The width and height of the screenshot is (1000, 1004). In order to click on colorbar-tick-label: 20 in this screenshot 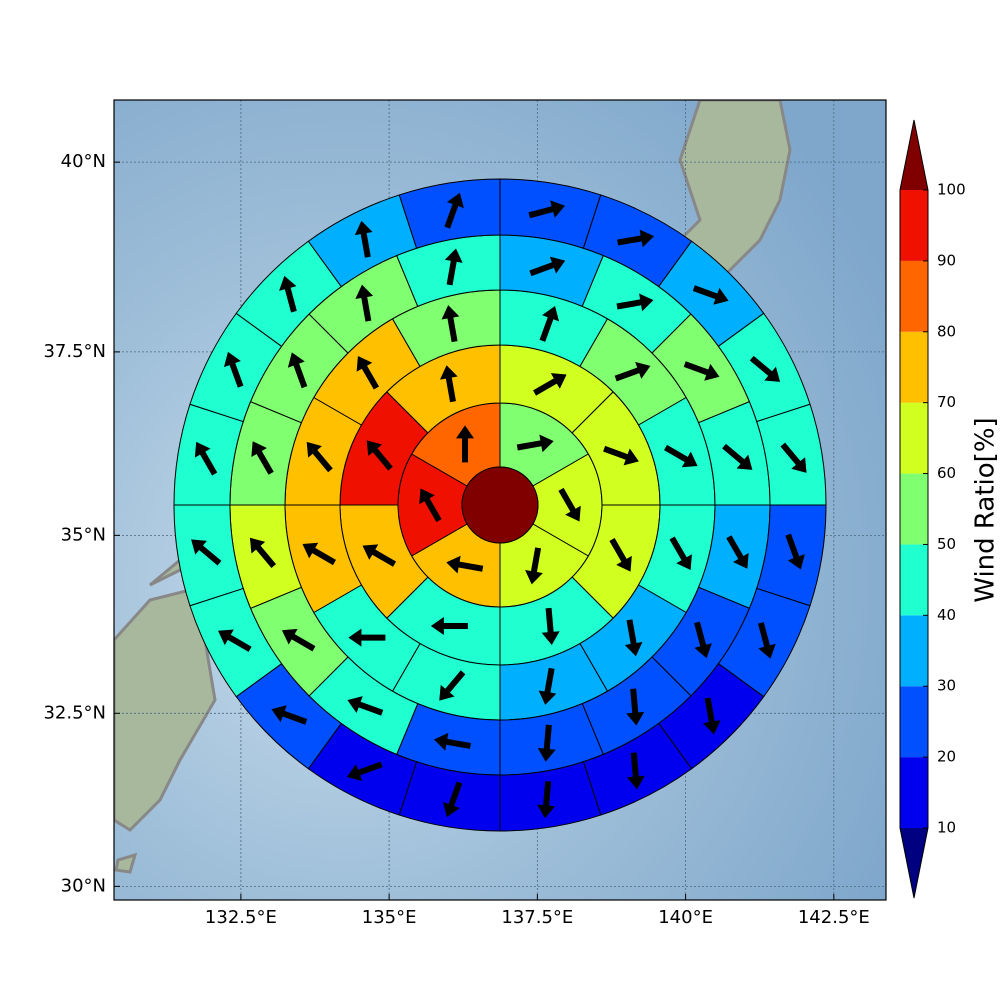, I will do `click(946, 757)`.